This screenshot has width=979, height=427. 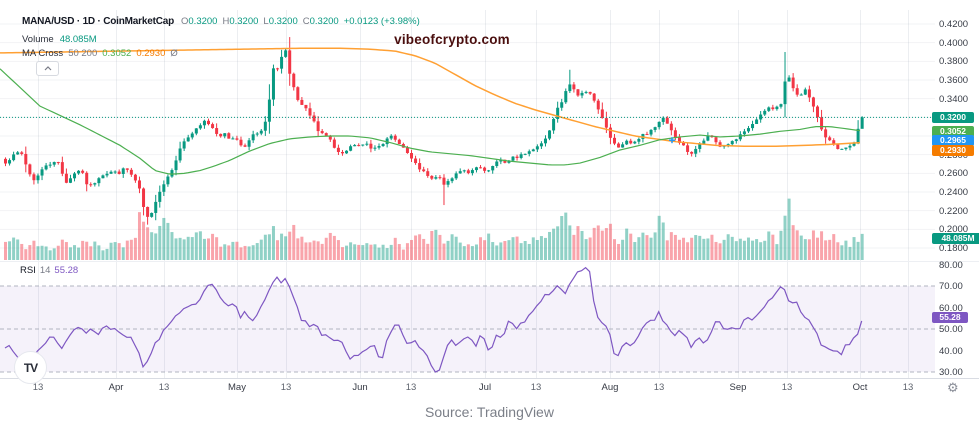 What do you see at coordinates (860, 387) in the screenshot?
I see `time-axis-label: Oct` at bounding box center [860, 387].